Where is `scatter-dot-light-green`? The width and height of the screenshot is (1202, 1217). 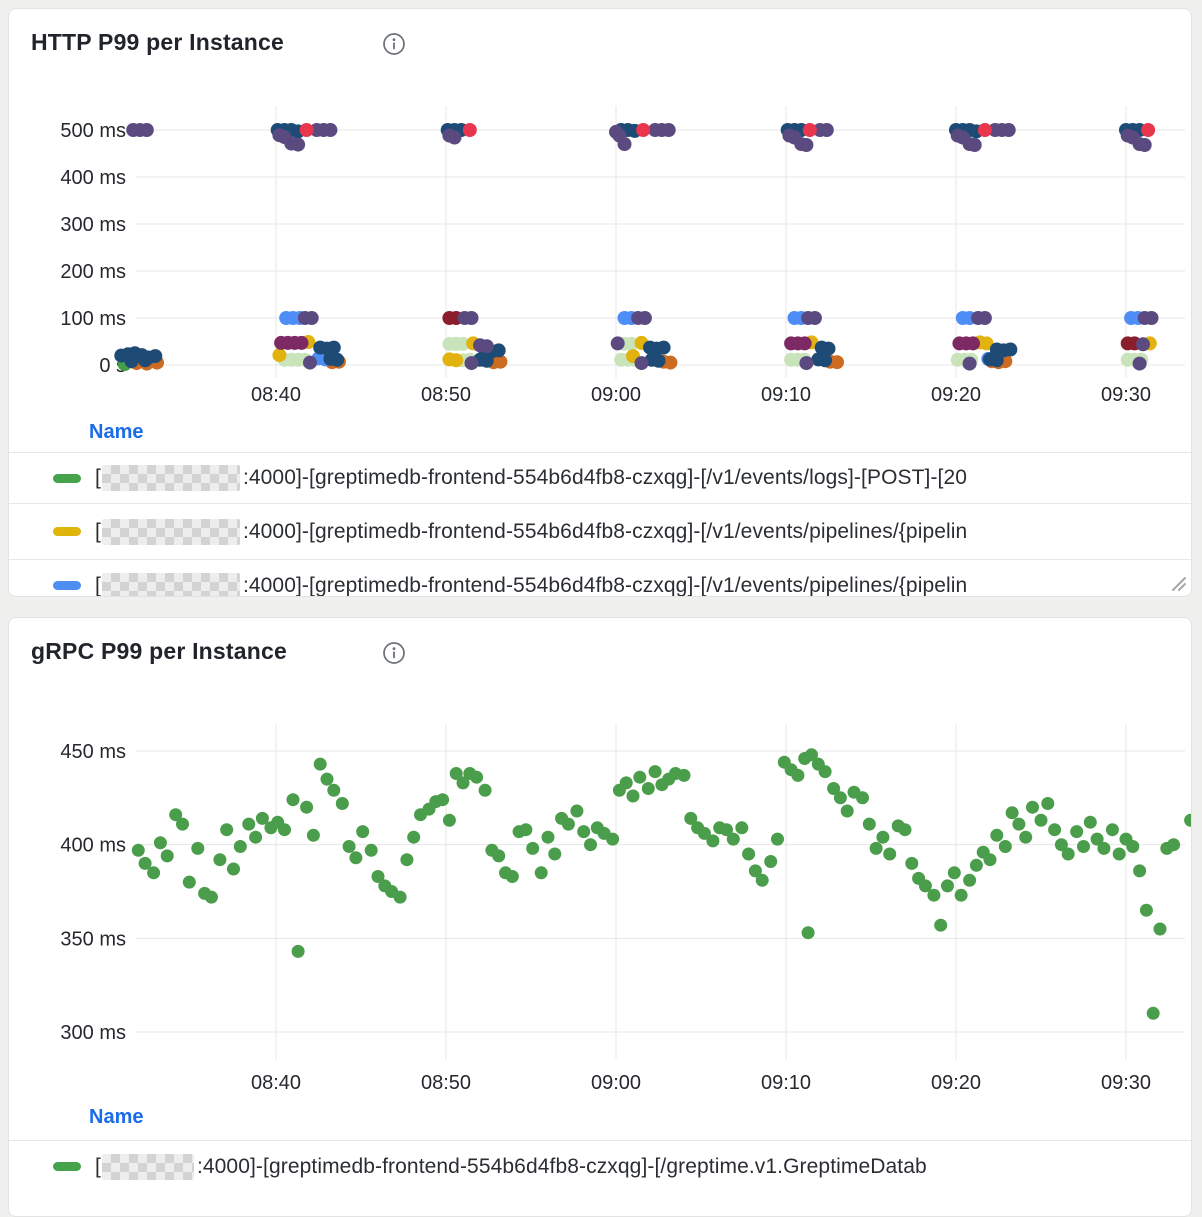
scatter-dot-light-green is located at coordinates (463, 343).